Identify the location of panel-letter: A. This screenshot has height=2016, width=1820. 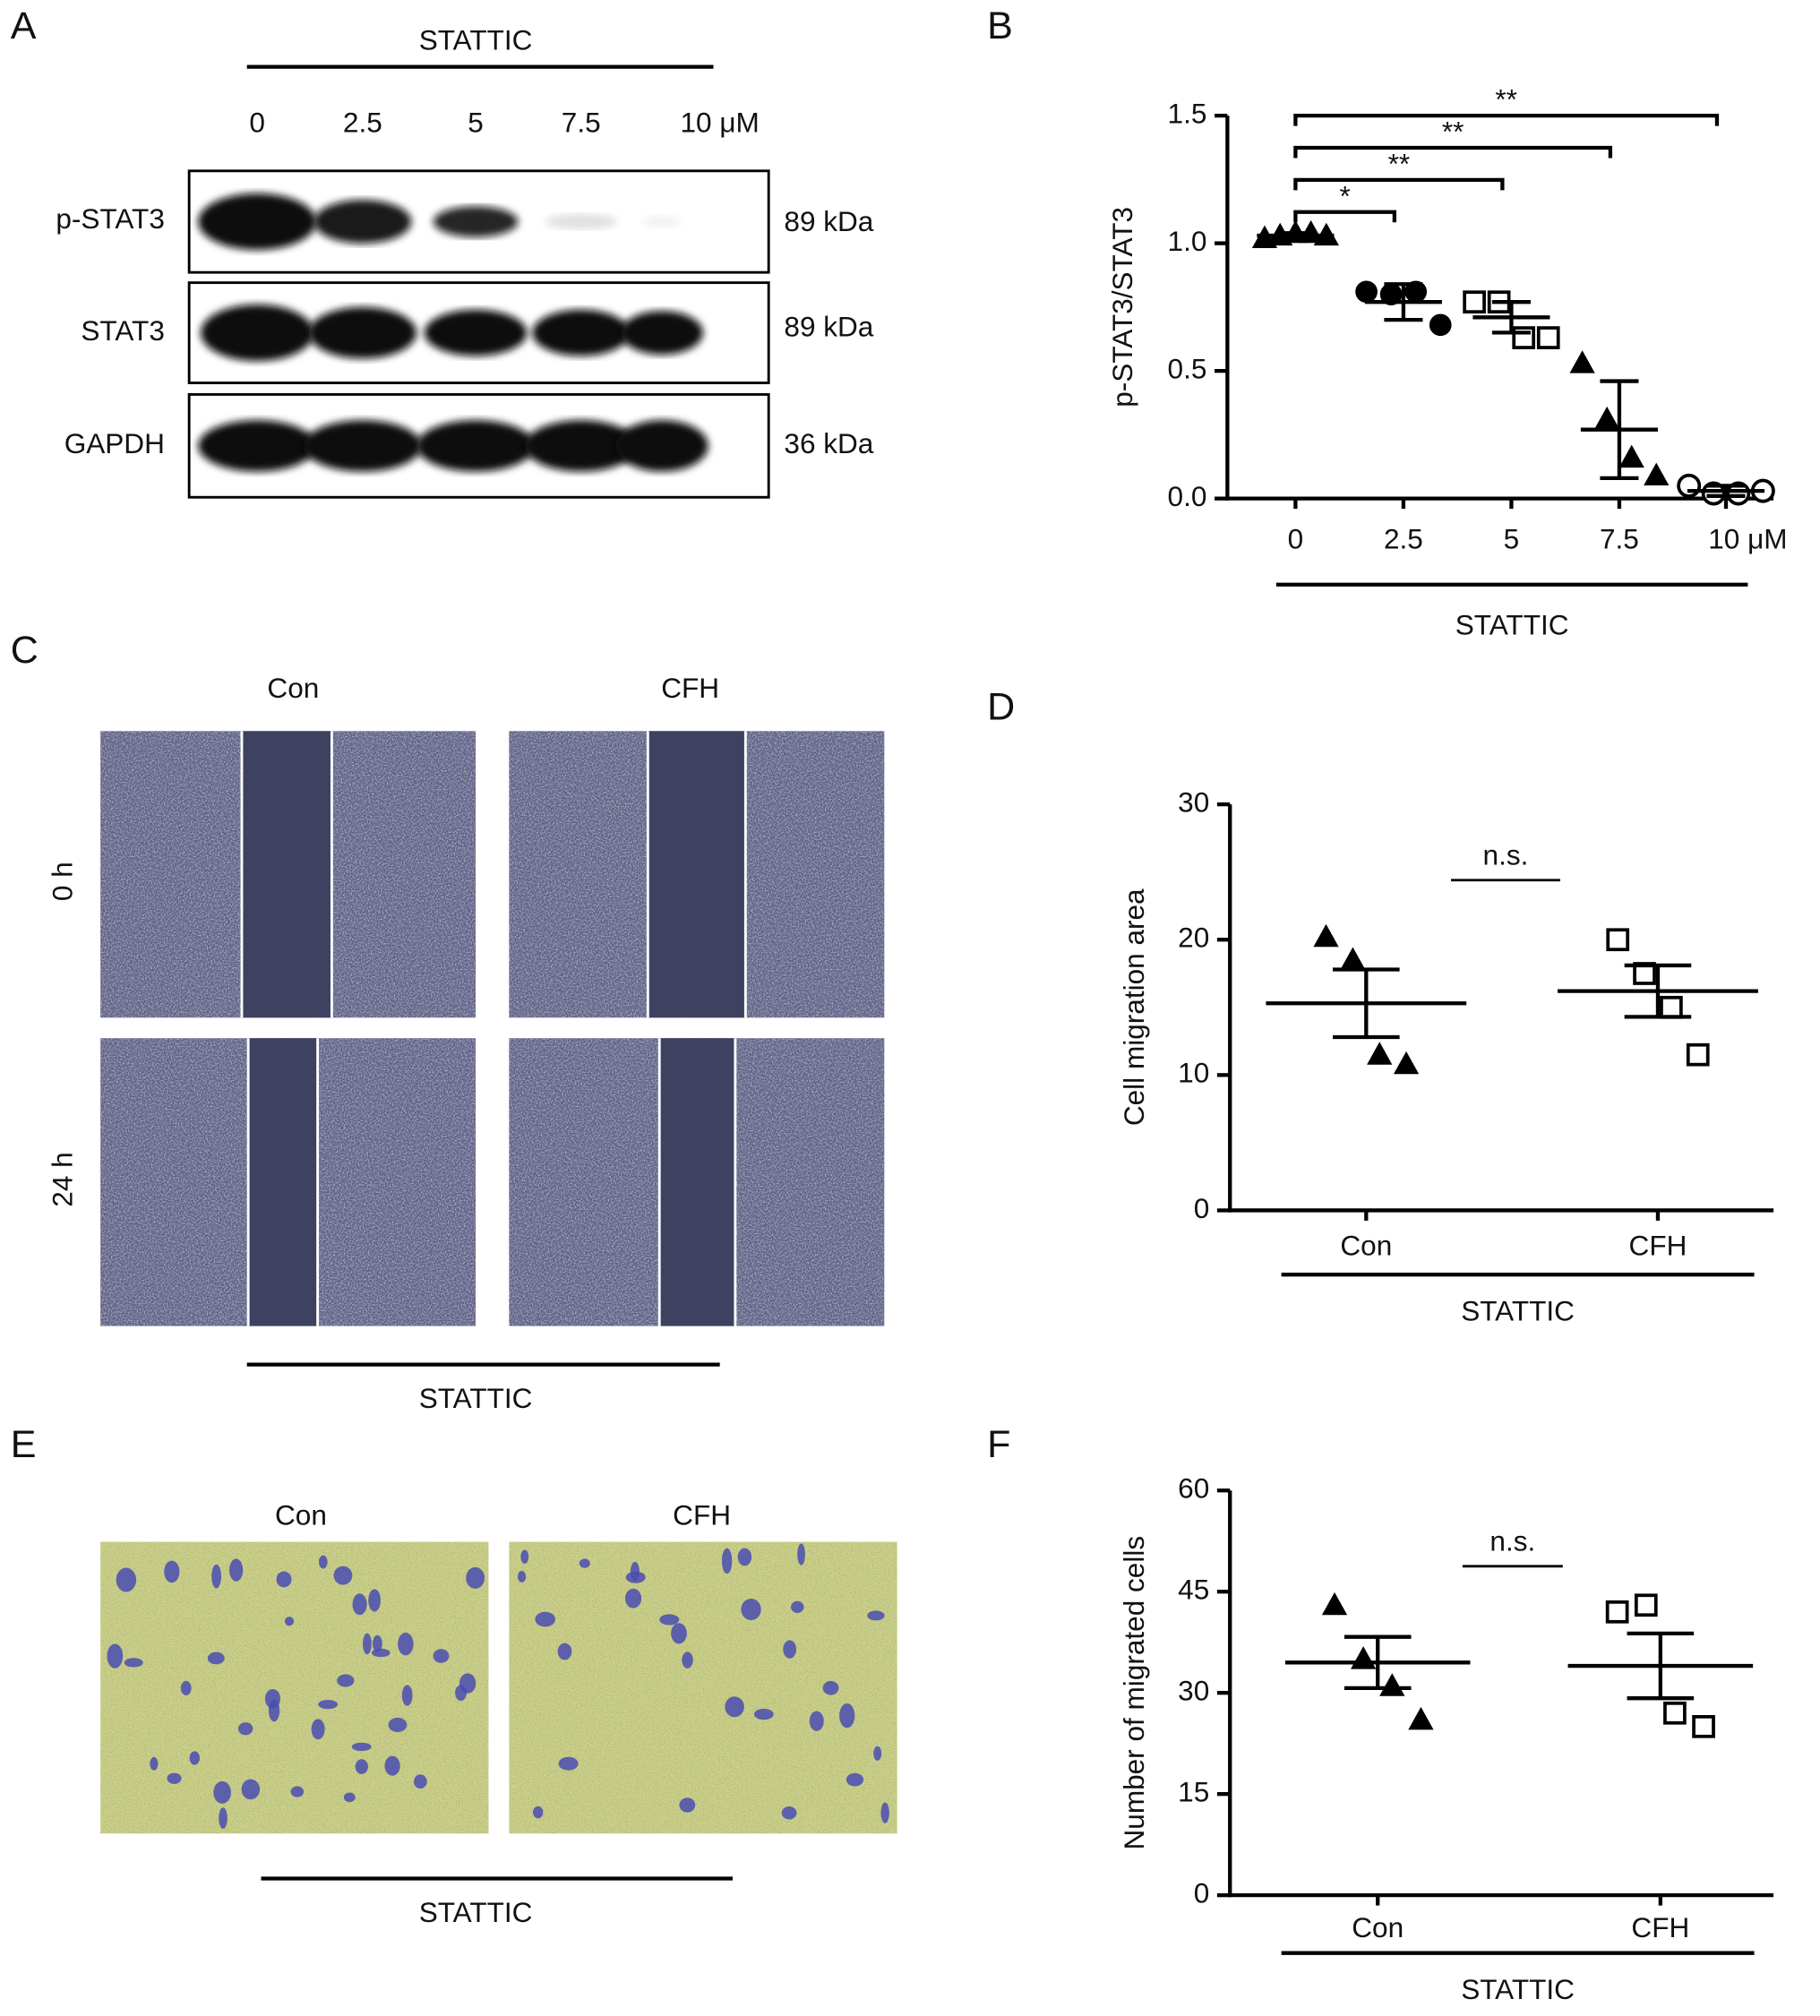
(24, 25).